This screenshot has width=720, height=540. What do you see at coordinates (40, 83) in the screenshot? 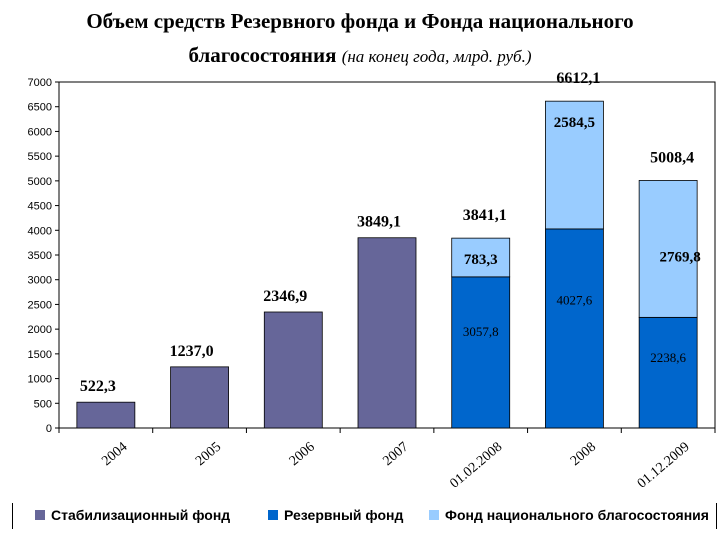
I see `y-tick-label: 7000` at bounding box center [40, 83].